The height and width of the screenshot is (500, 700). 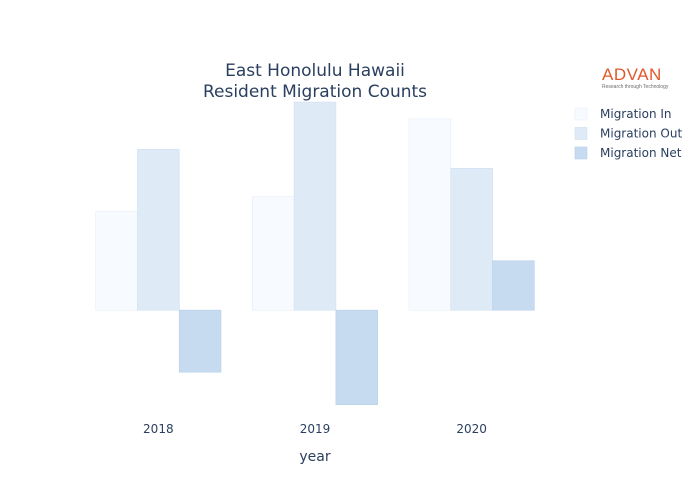 I want to click on x-tick-labels: 2018 2019 2020, so click(x=315, y=429).